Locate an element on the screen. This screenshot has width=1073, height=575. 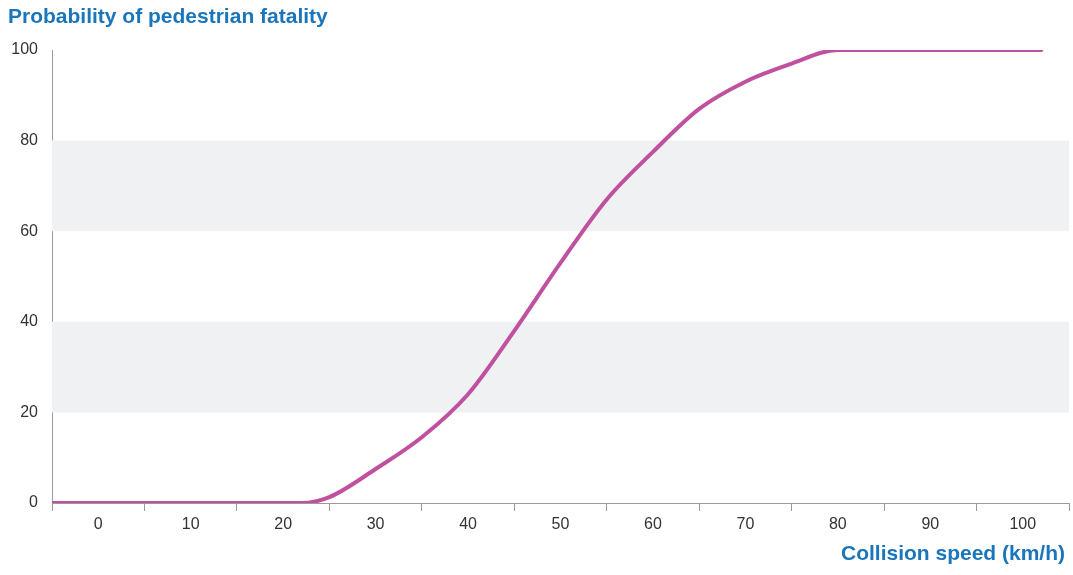
x-tick-label: 40 is located at coordinates (468, 524).